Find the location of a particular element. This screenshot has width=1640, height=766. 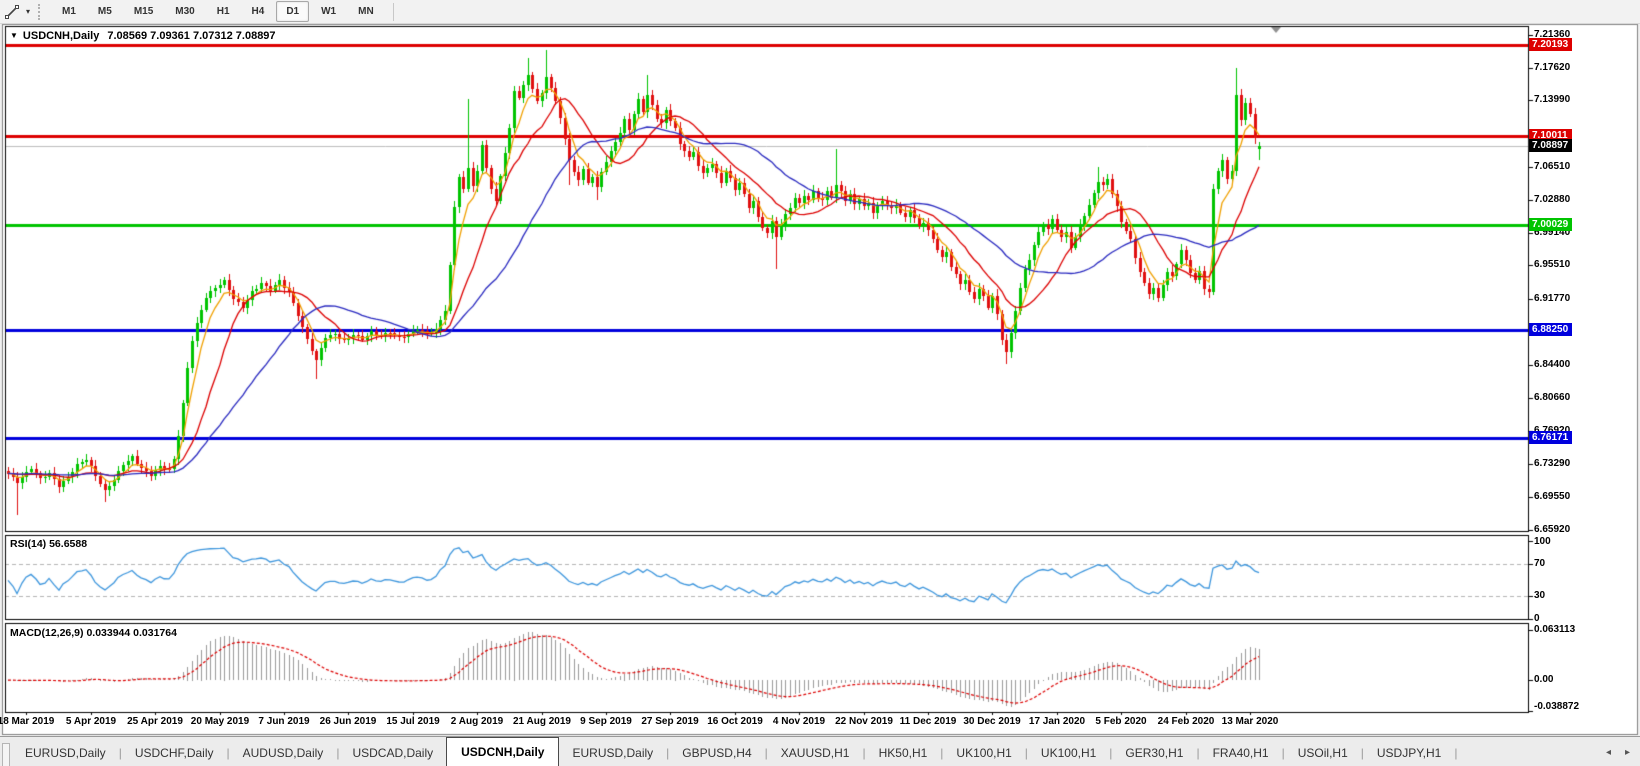

symbol-dropdown-icon: ▼ is located at coordinates (14, 35).